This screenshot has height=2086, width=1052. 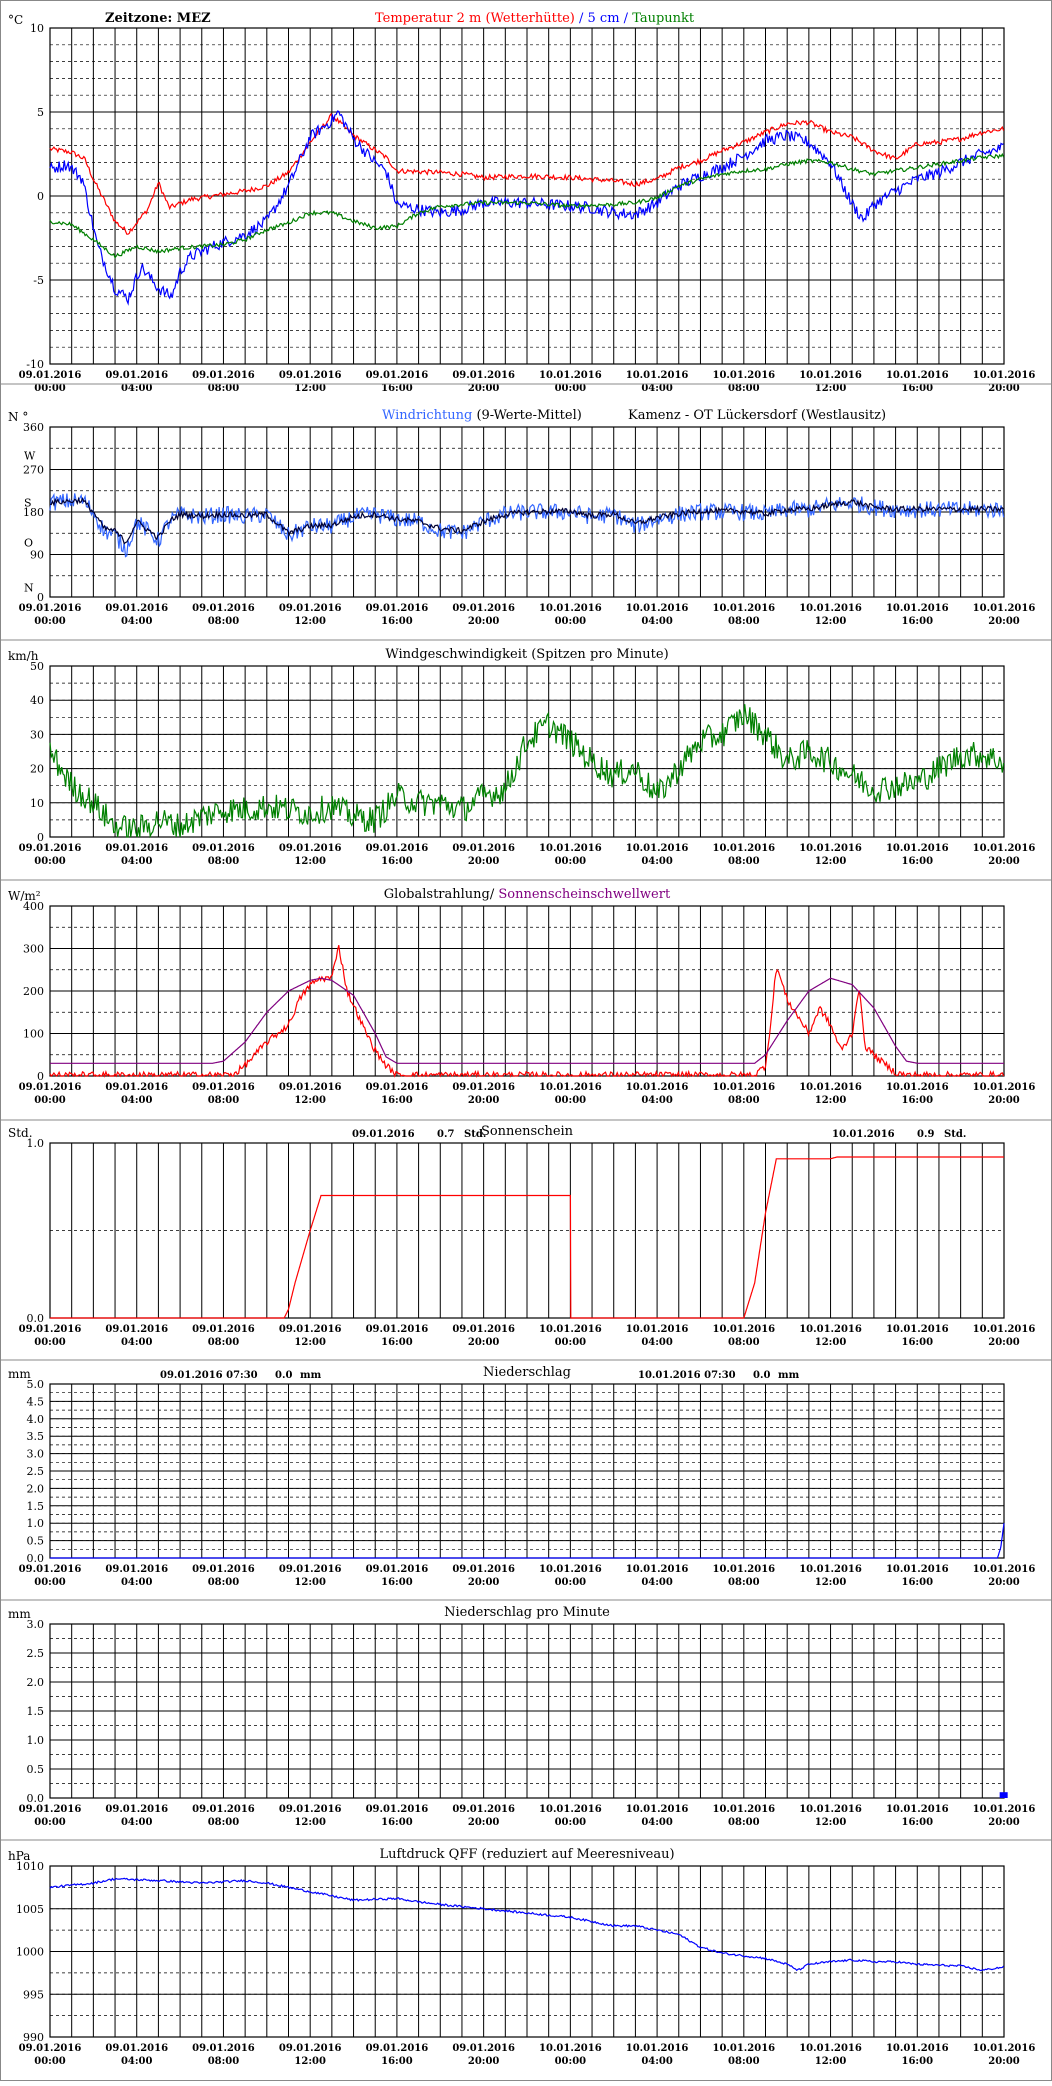 I want to click on station-title: Kamenz - OT Lückersdorf (Westlausitz), so click(x=757, y=415).